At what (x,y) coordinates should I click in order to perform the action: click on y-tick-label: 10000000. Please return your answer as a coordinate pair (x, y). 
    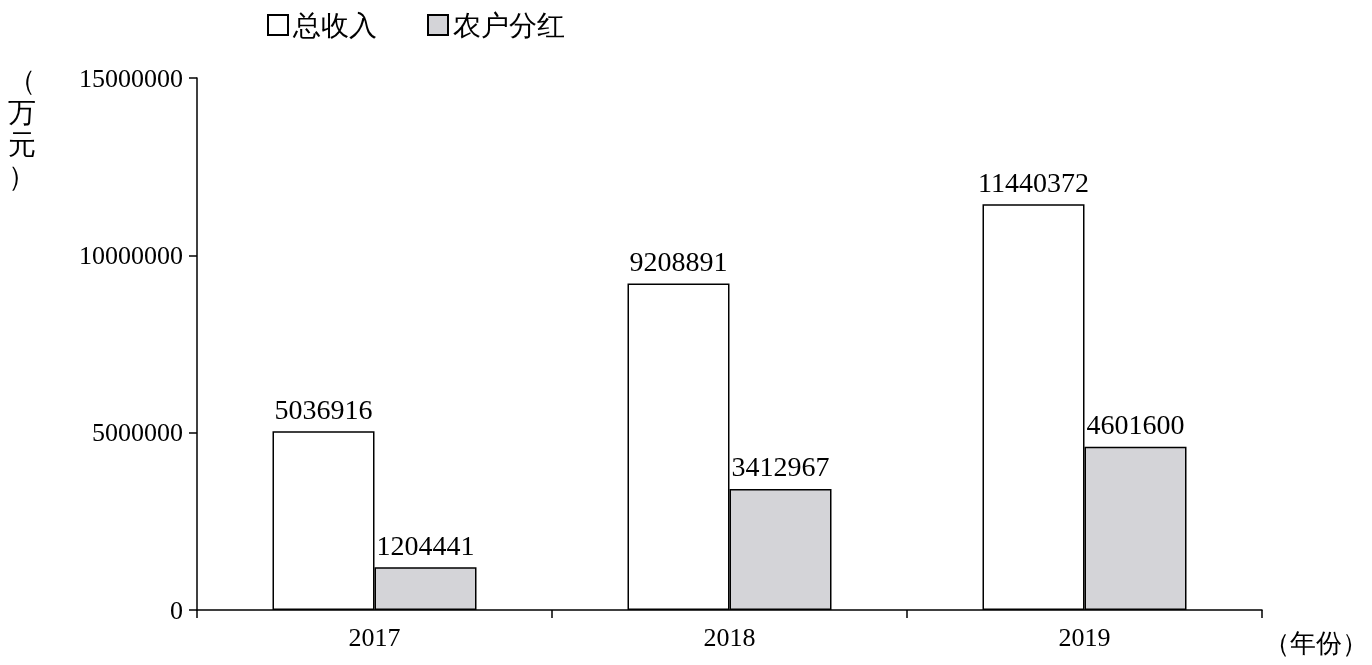
    Looking at the image, I should click on (131, 255).